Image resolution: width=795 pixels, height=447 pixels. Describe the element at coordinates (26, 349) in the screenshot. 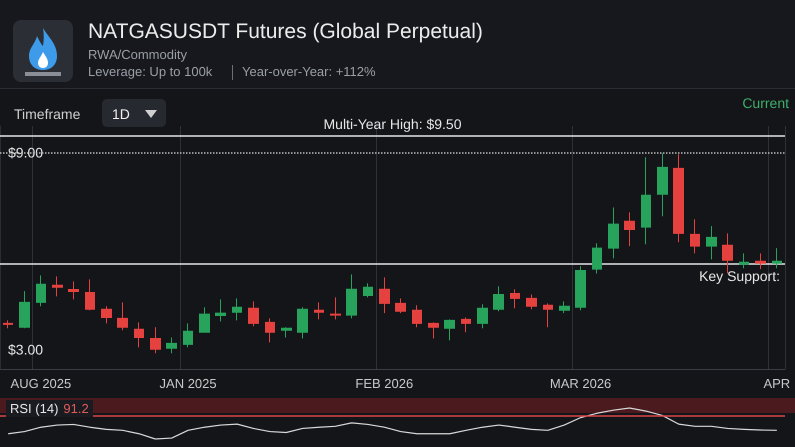

I see `y-tick-label: $3.00` at that location.